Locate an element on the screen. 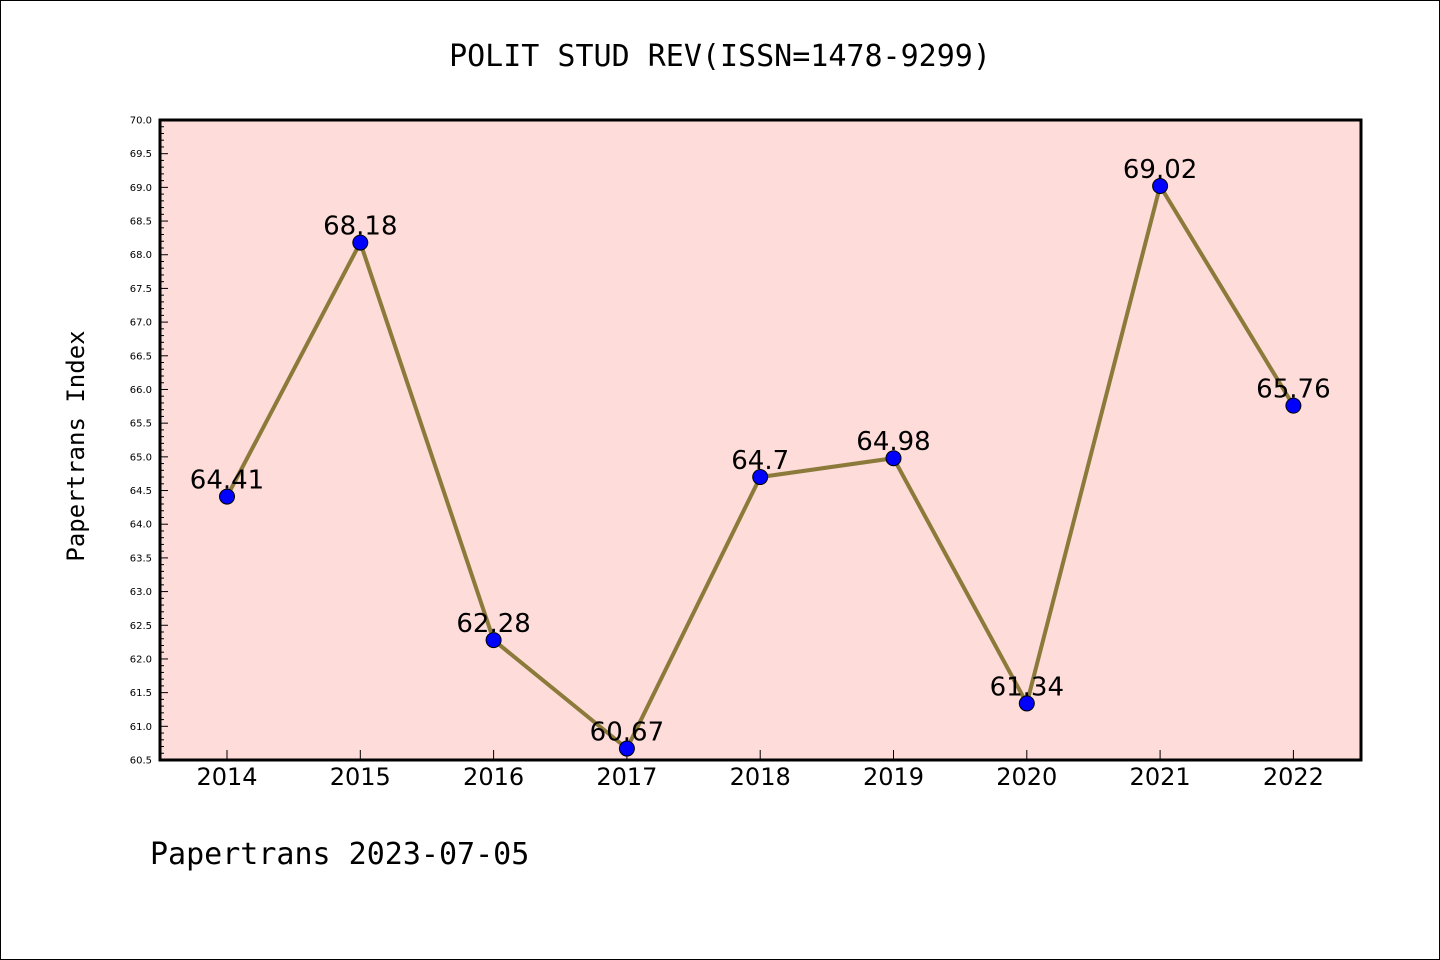  y-tick-label: 62.0 is located at coordinates (141, 659).